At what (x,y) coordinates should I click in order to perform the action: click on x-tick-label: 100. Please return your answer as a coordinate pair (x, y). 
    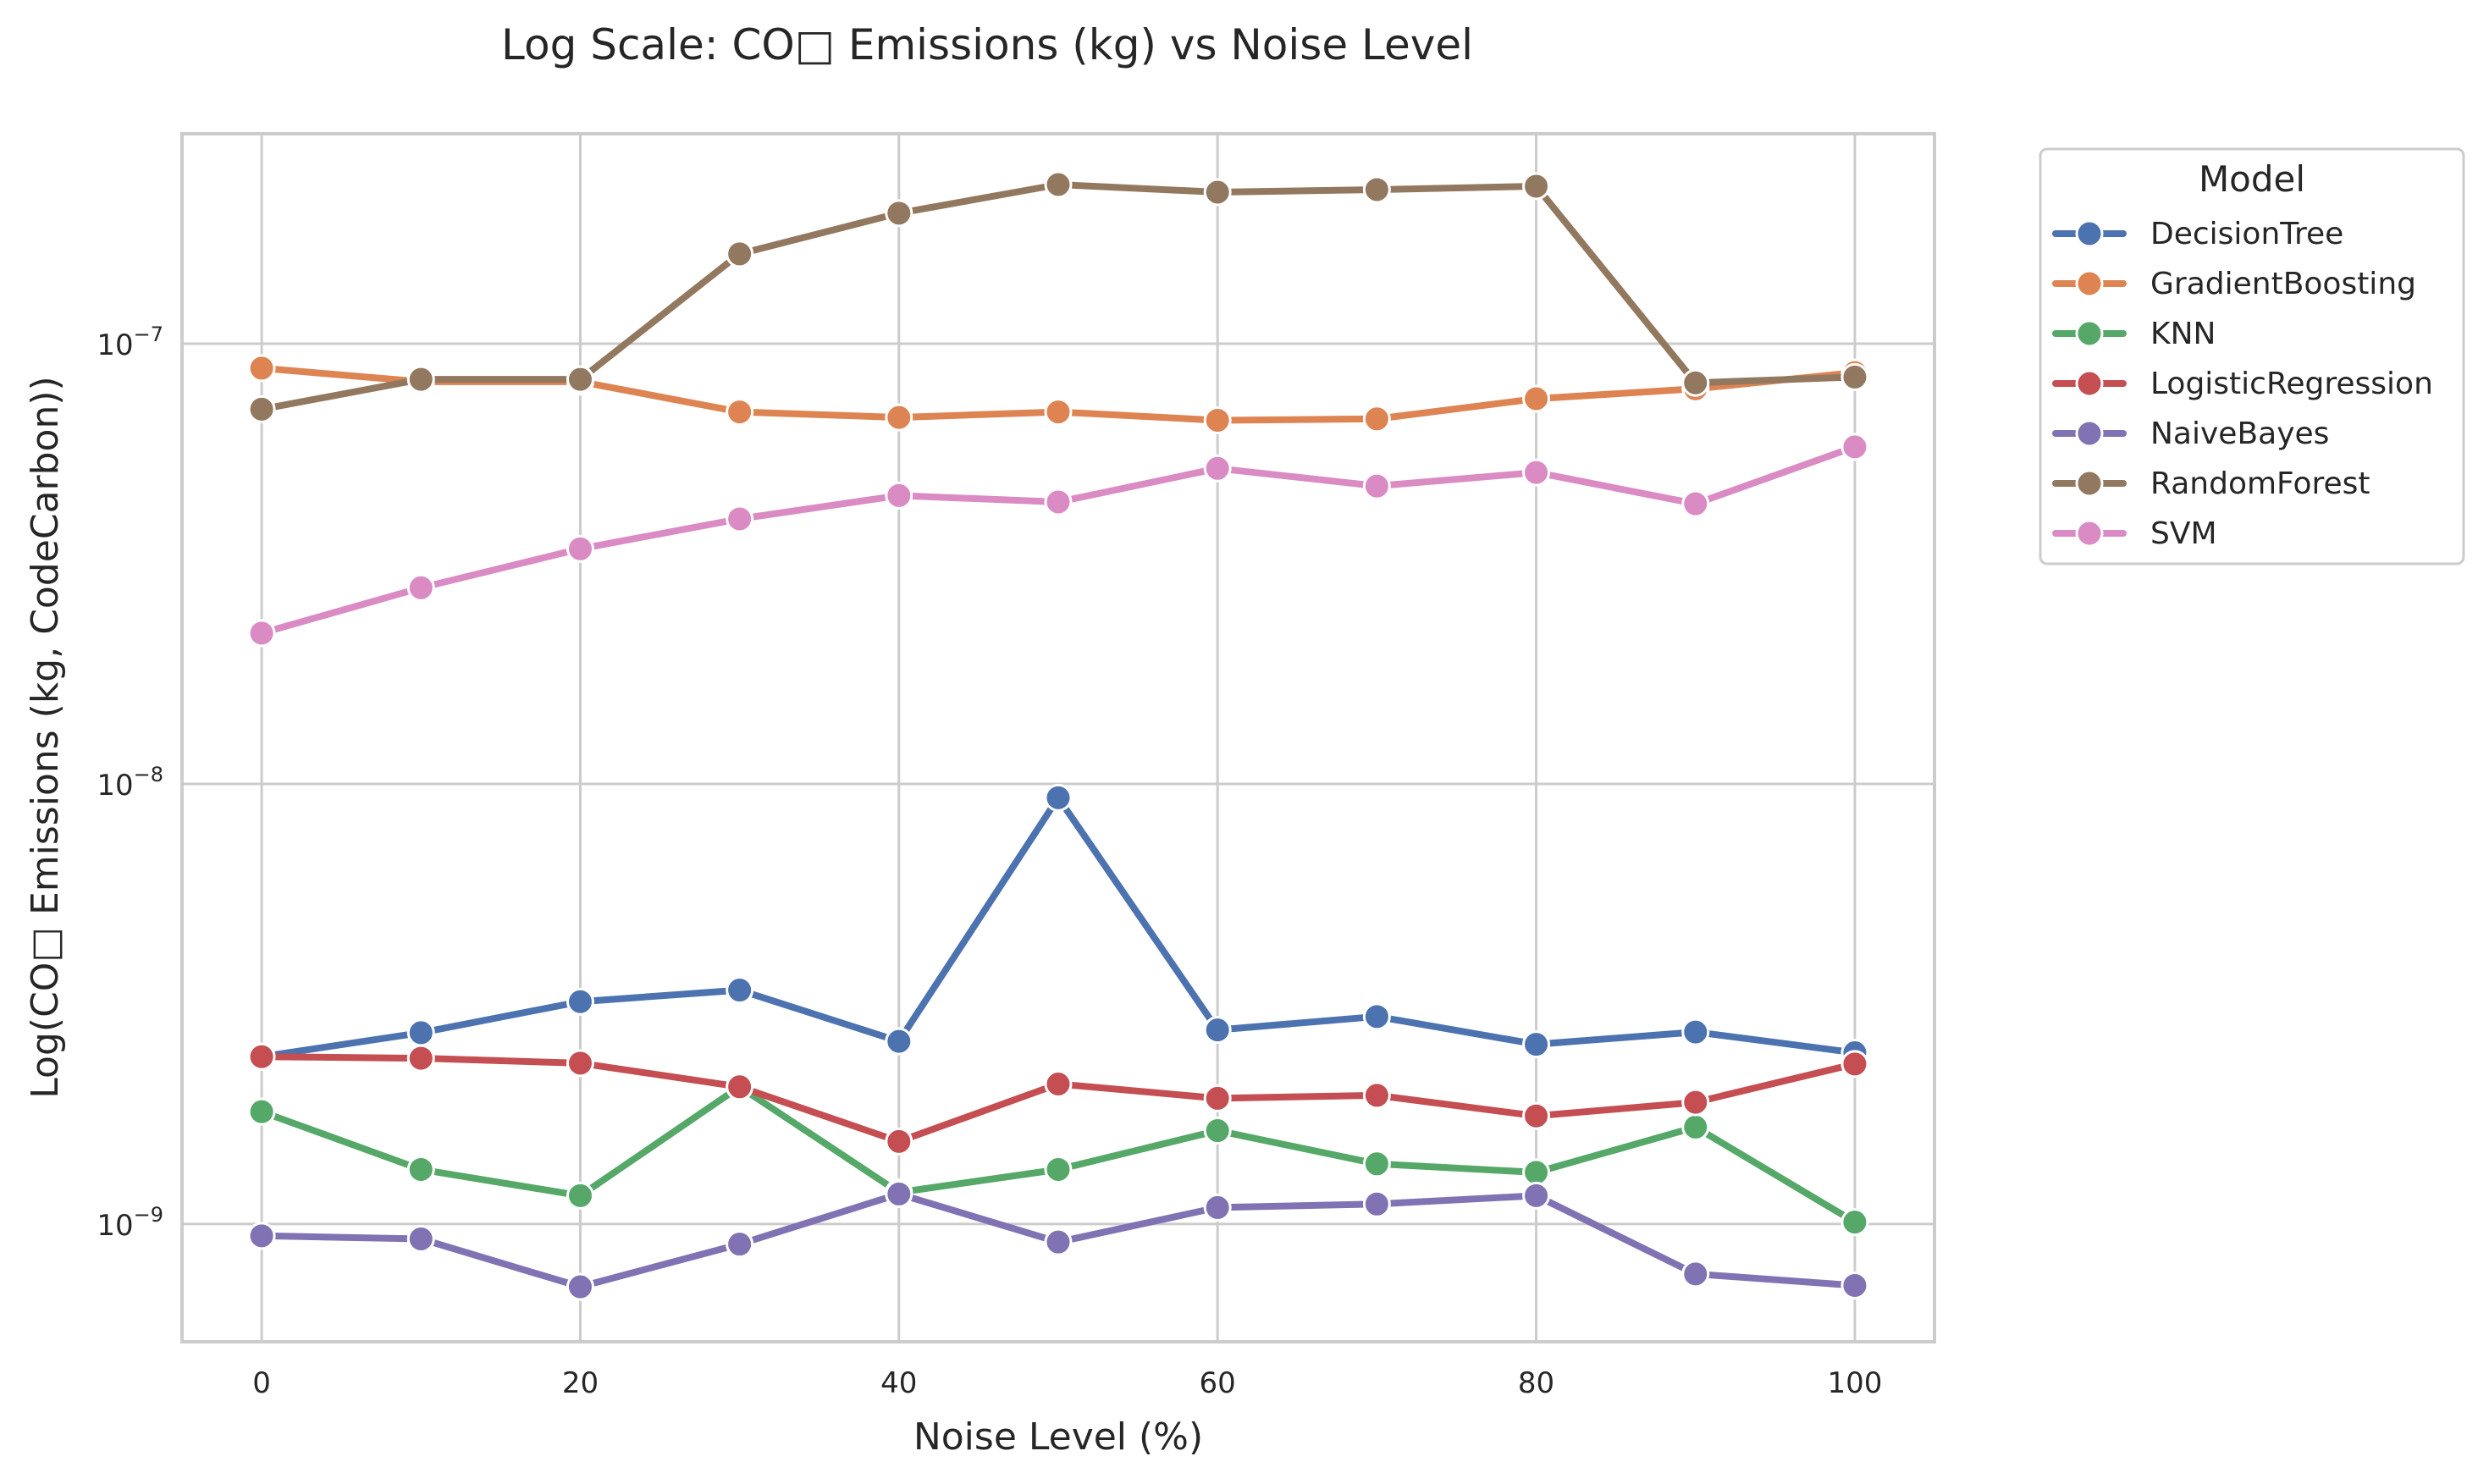
    Looking at the image, I should click on (1854, 1383).